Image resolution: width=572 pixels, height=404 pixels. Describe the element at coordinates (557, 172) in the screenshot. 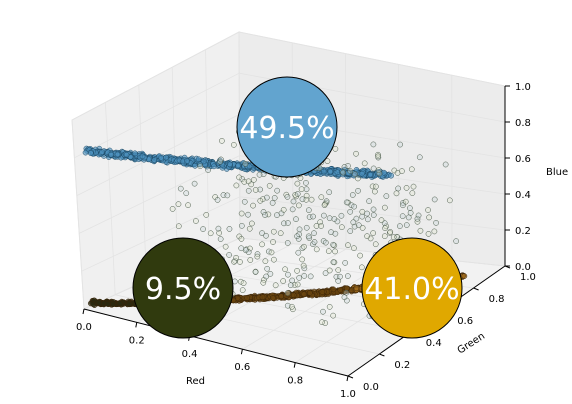

I see `z-axis-label: Blue` at that location.